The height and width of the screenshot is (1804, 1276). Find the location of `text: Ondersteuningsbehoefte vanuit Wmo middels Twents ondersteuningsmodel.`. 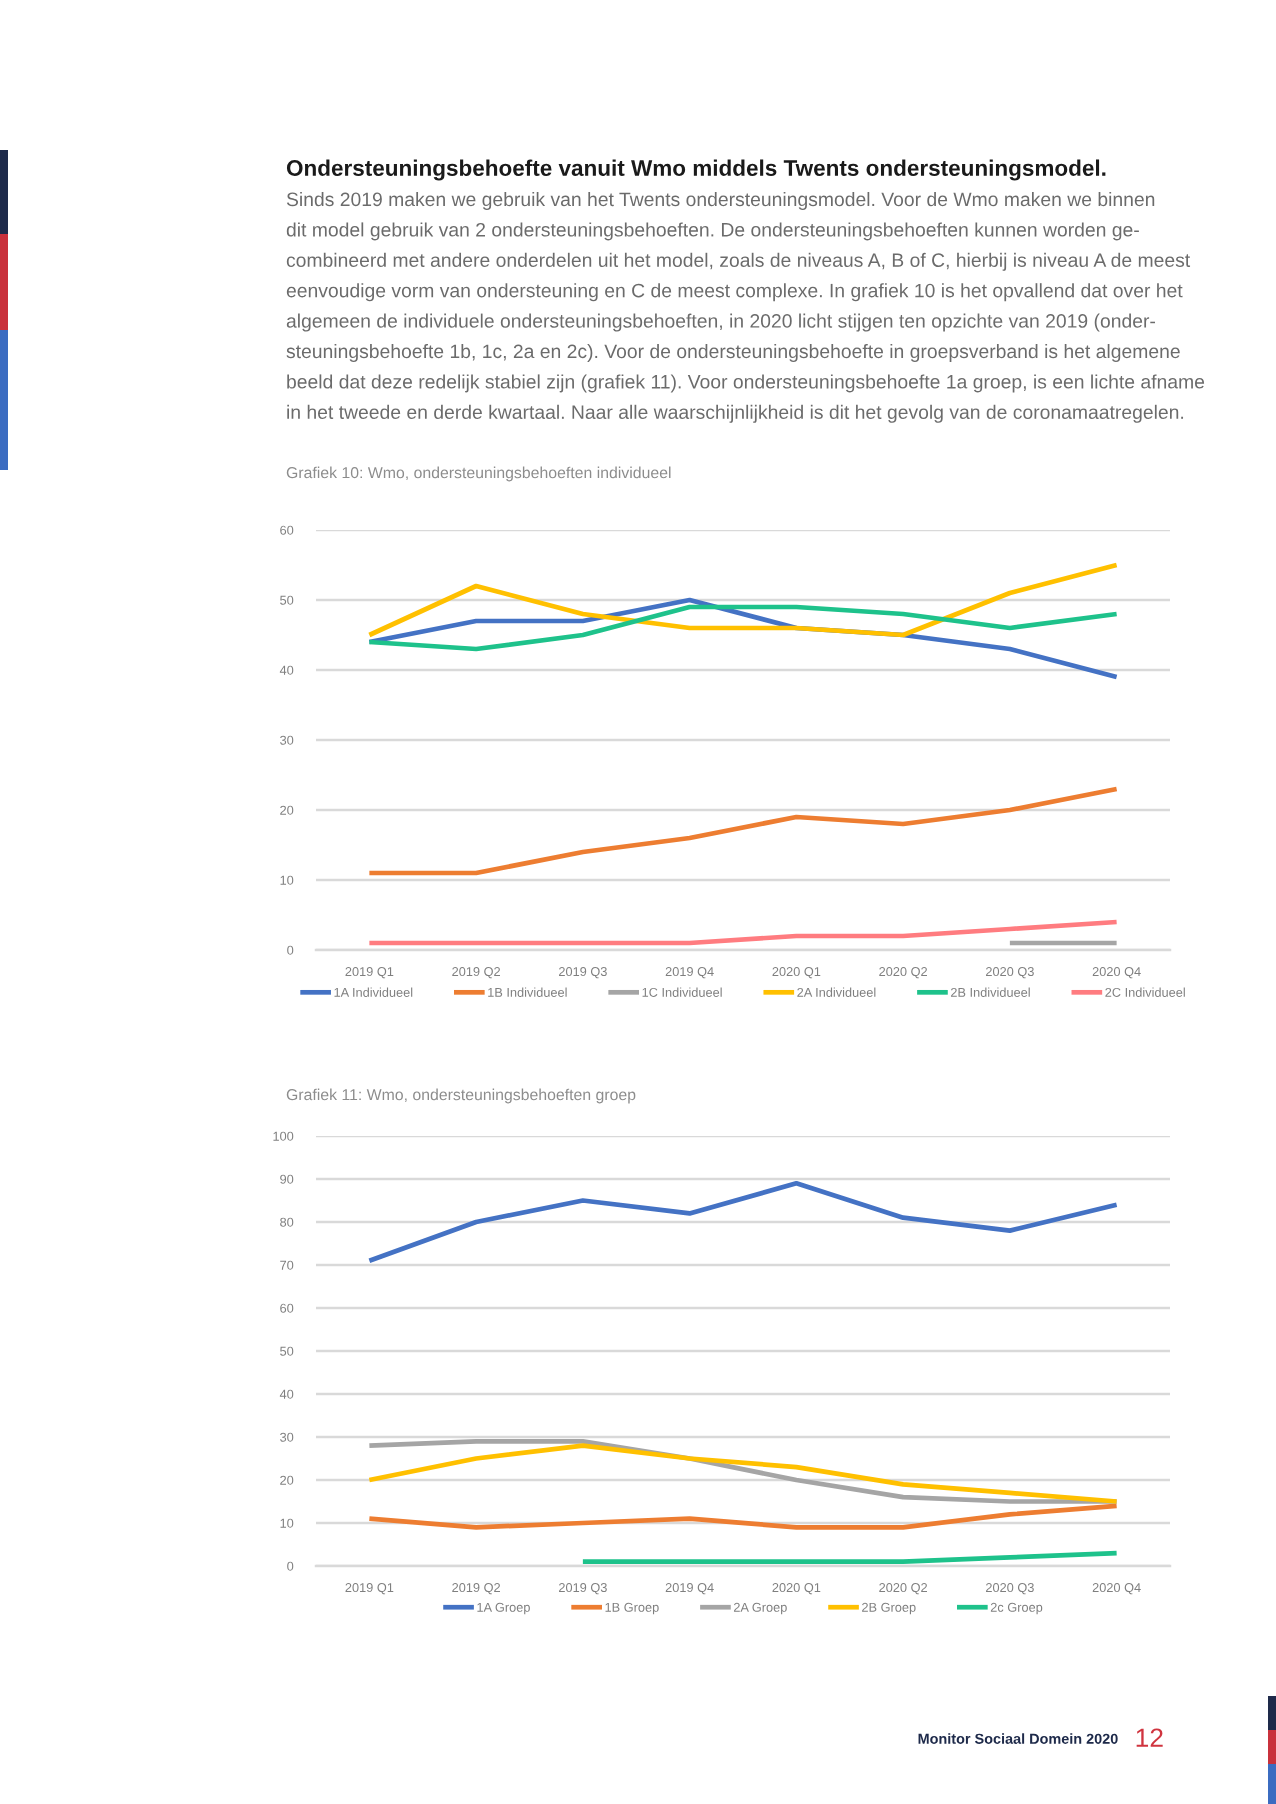

text: Ondersteuningsbehoefte vanuit Wmo middels Twents ondersteuningsmodel. is located at coordinates (696, 170).